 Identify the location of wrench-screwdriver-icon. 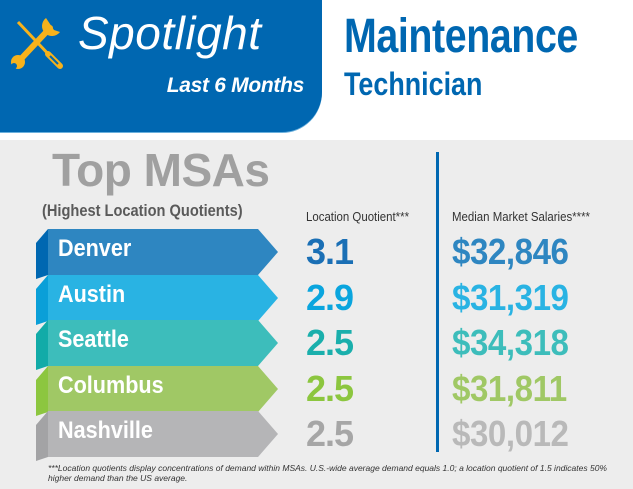
(37, 43).